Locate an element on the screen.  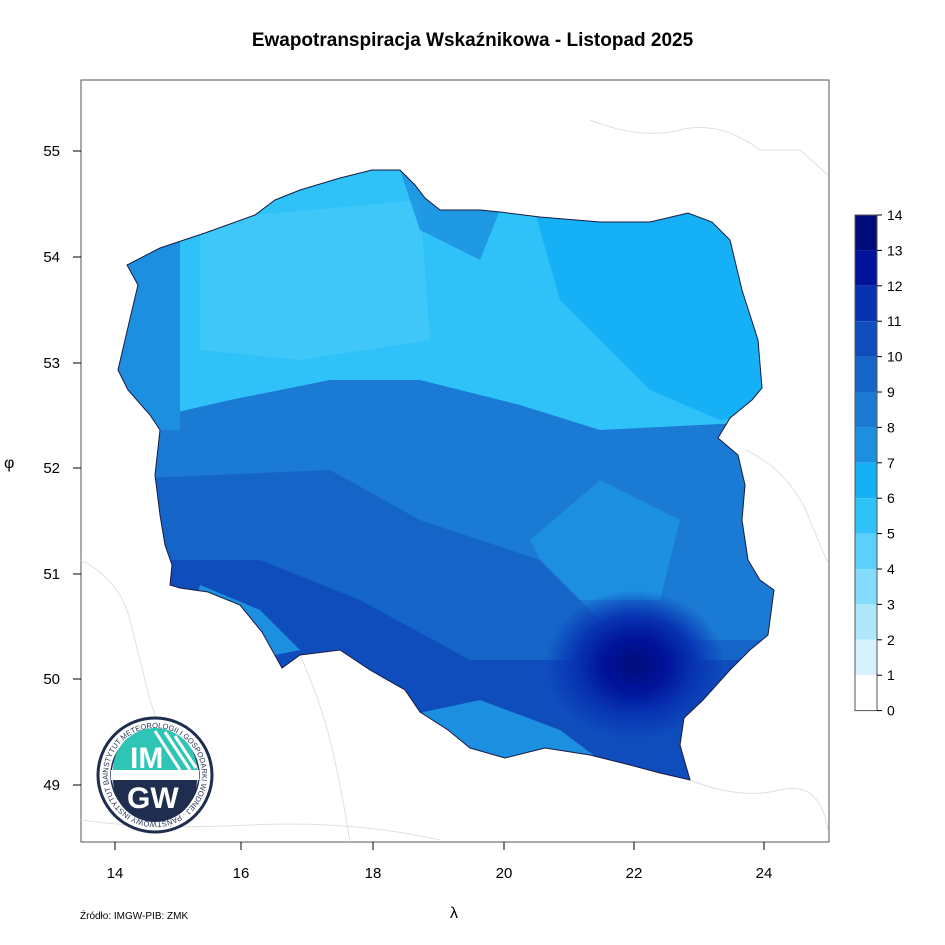
y-tick-53: 53 is located at coordinates (51, 363).